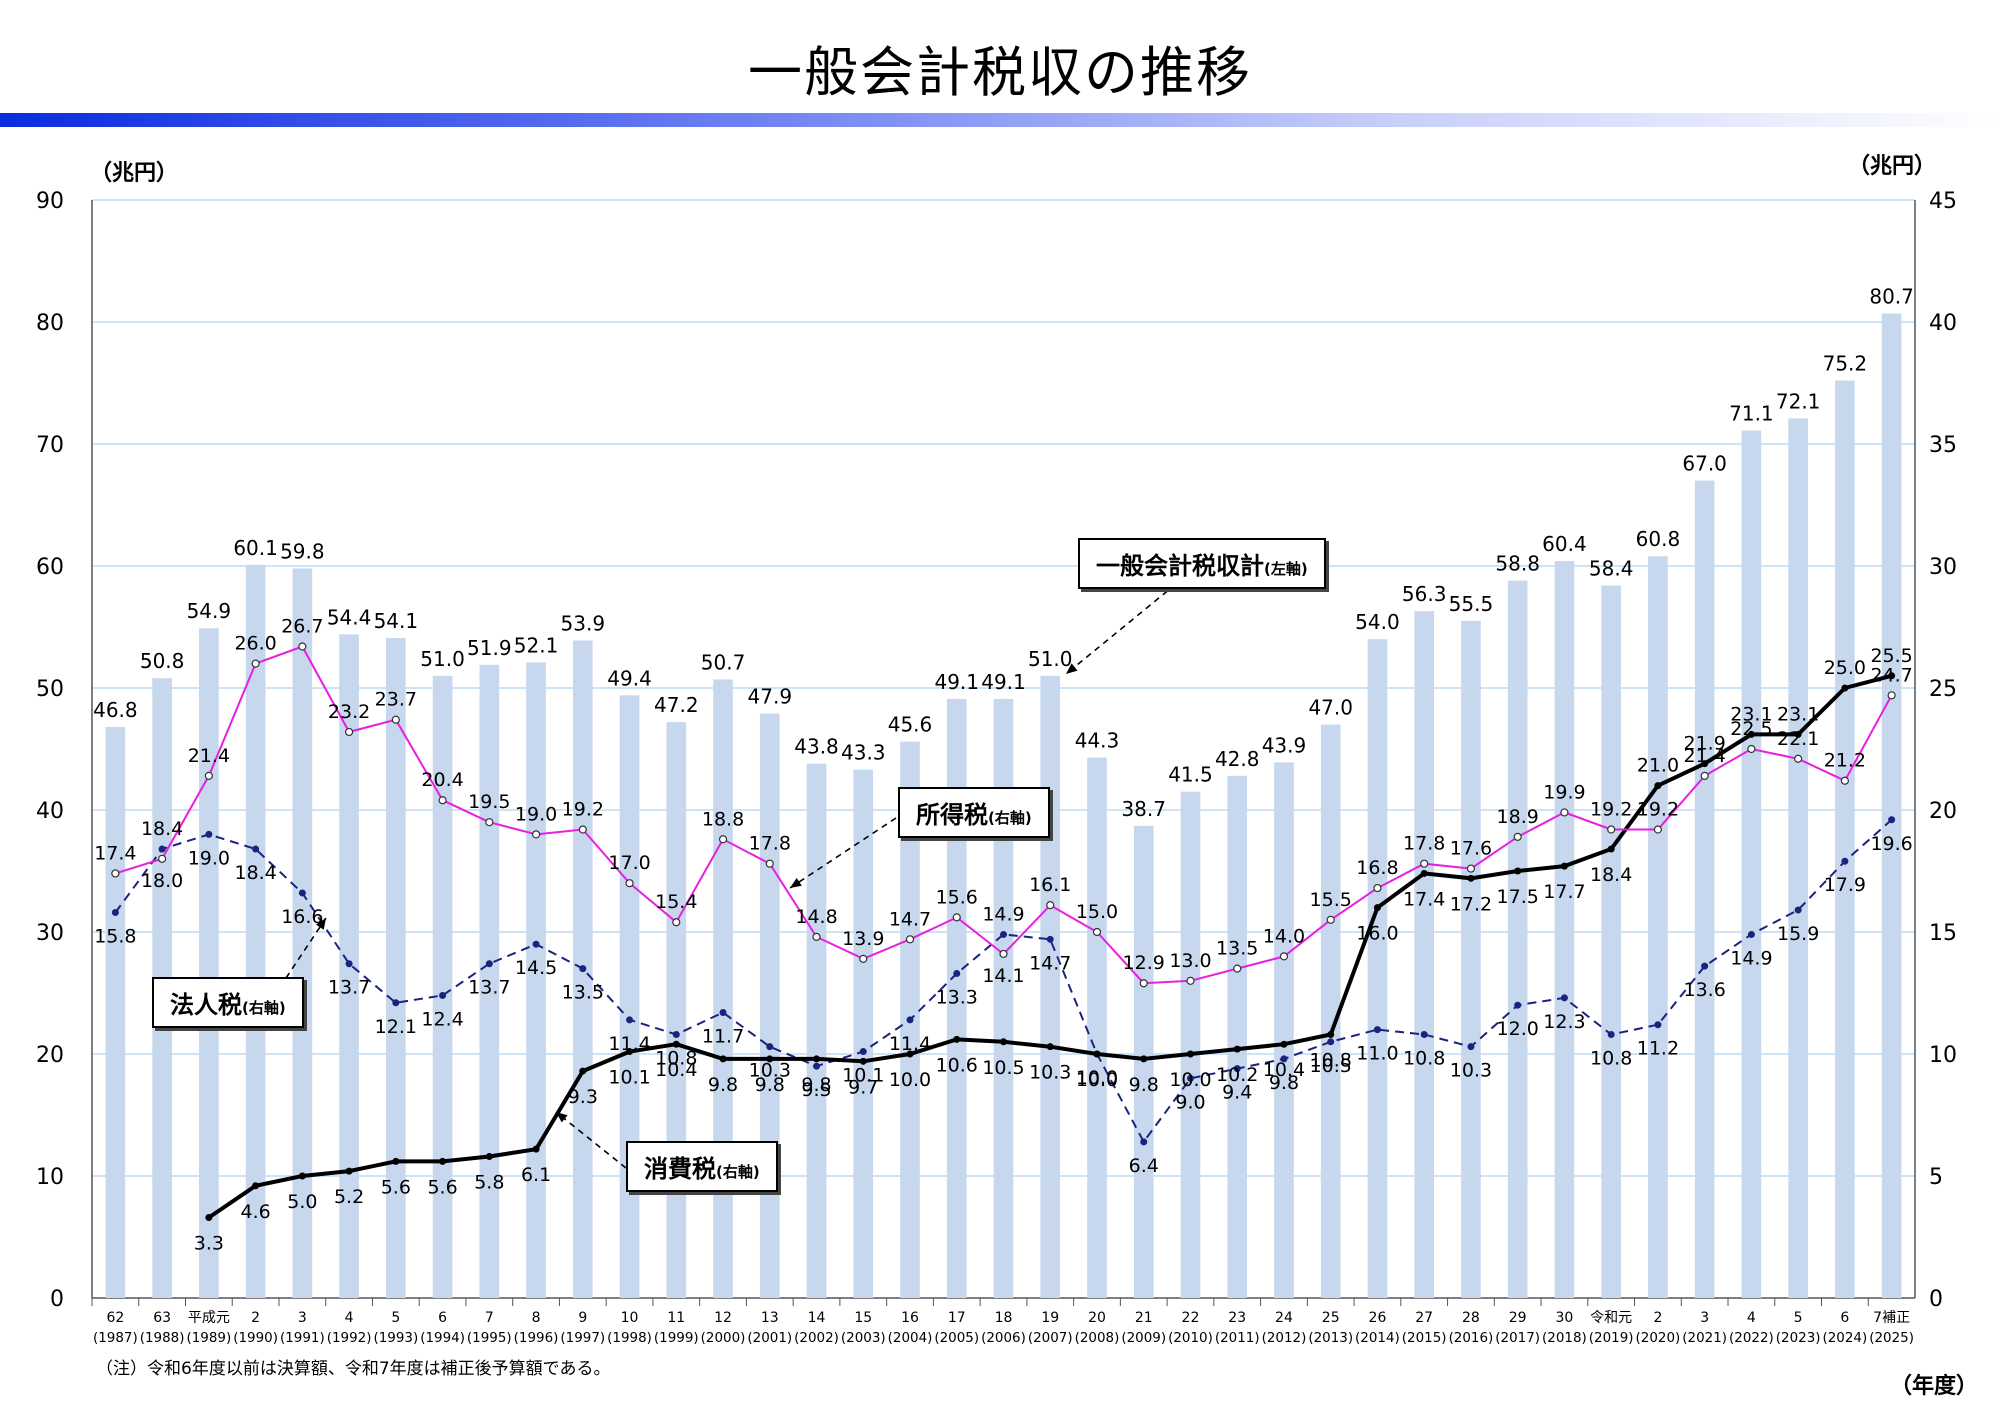 The height and width of the screenshot is (1414, 2000). What do you see at coordinates (1237, 759) in the screenshot?
I see `bar-value-label: 42.8` at bounding box center [1237, 759].